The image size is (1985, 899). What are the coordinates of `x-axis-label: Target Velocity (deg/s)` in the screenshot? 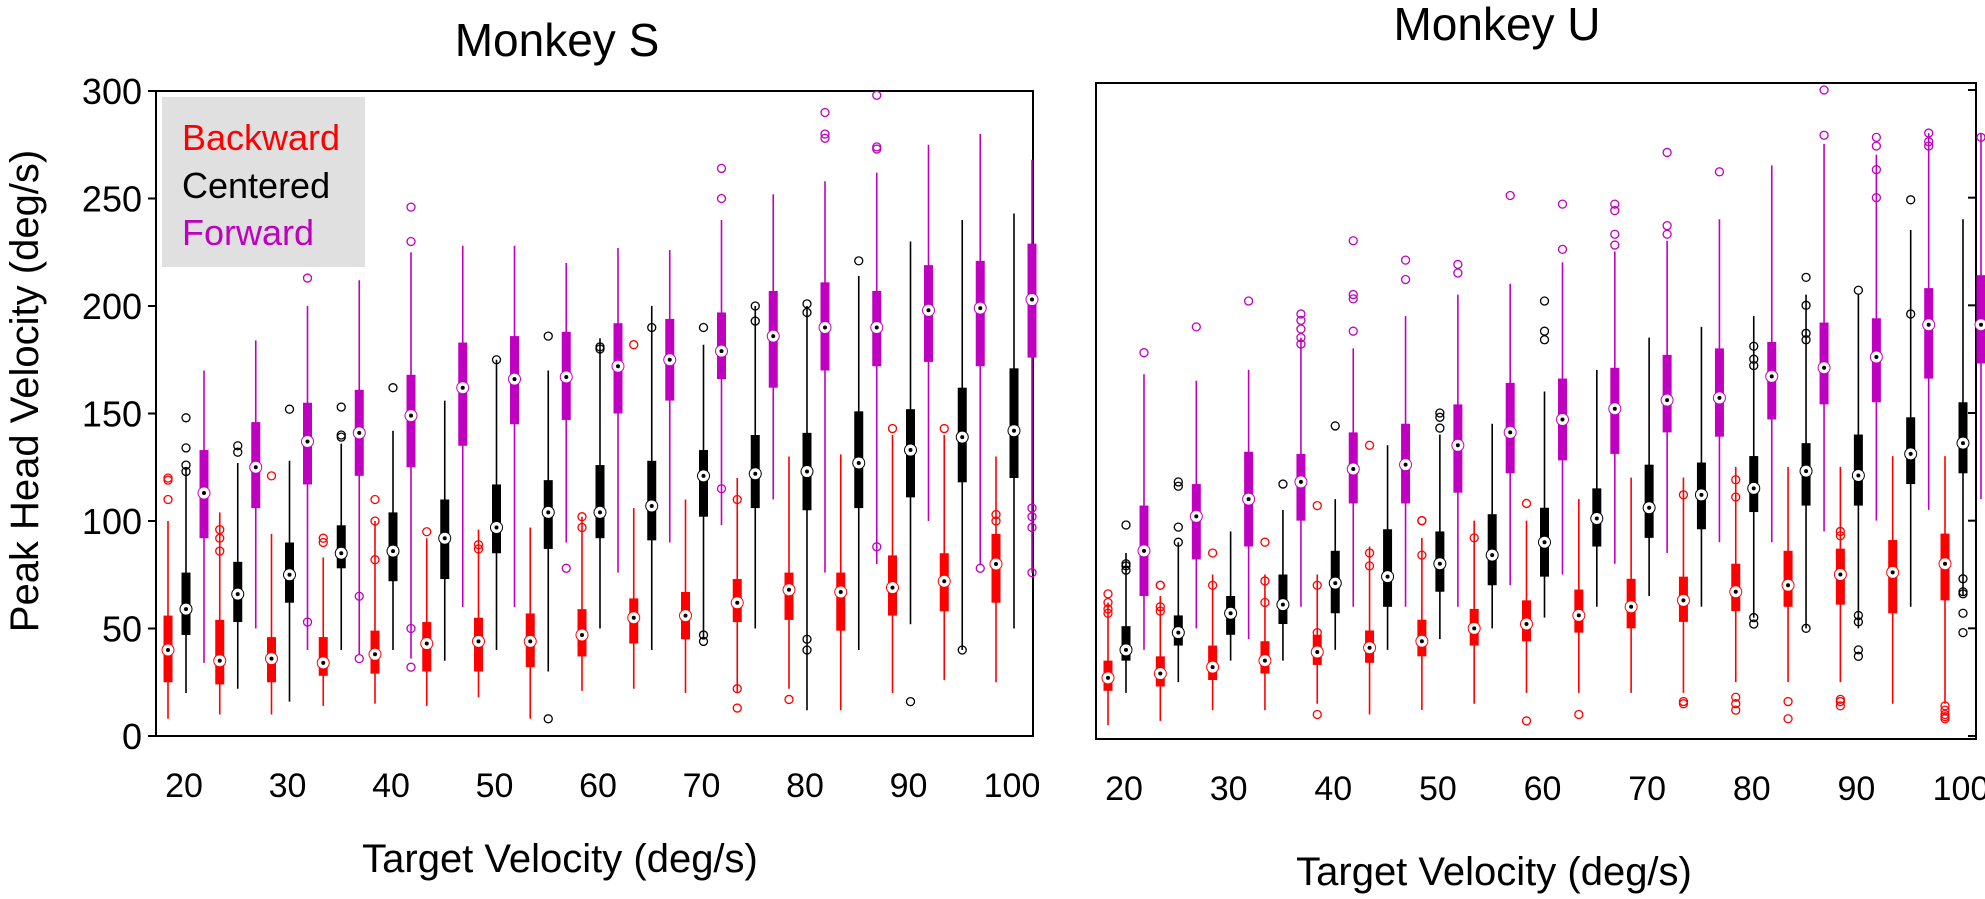 It's located at (1494, 872).